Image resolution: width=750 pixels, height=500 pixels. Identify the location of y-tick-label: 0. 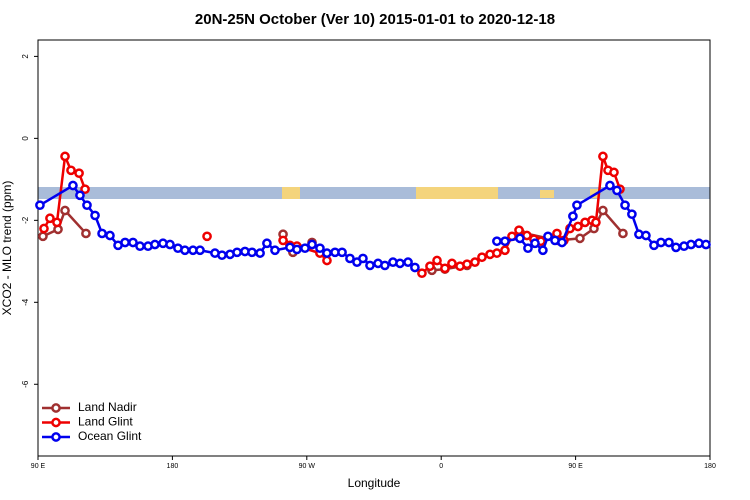
(25, 138).